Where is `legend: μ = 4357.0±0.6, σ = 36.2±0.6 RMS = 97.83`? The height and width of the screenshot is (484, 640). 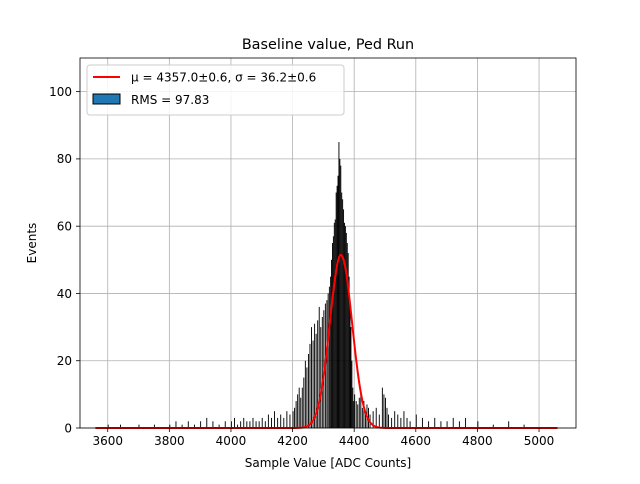 legend: μ = 4357.0±0.6, σ = 36.2±0.6 RMS = 97.83 is located at coordinates (215, 90).